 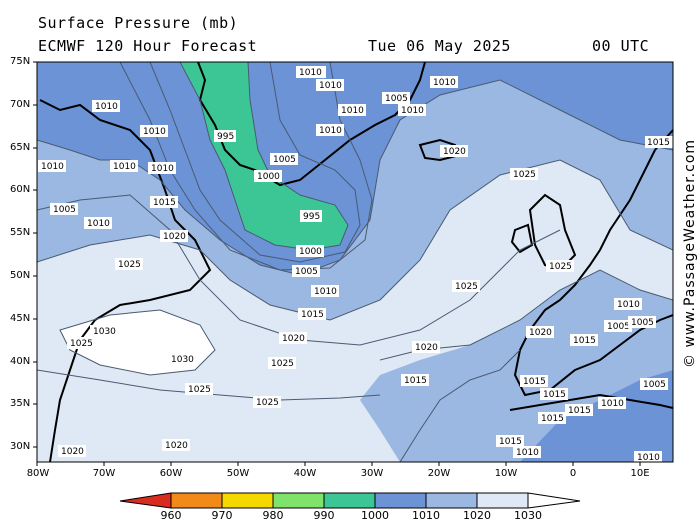 What do you see at coordinates (148, 46) in the screenshot?
I see `forecast-model: ECMWF 120 Hour Forecast` at bounding box center [148, 46].